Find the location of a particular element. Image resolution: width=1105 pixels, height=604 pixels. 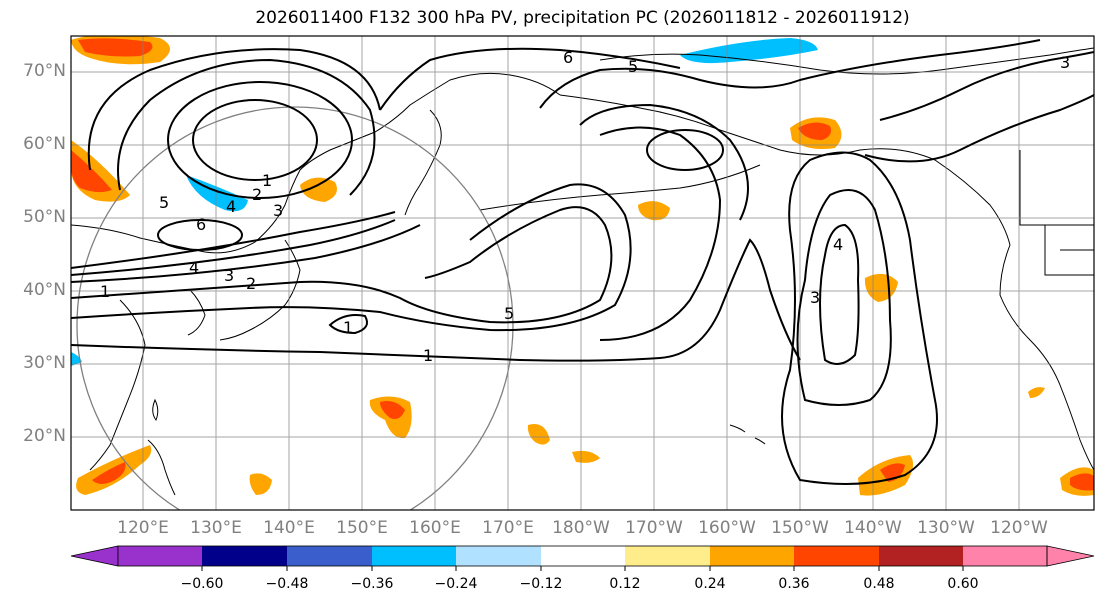

lon-label: 150°E is located at coordinates (362, 528).